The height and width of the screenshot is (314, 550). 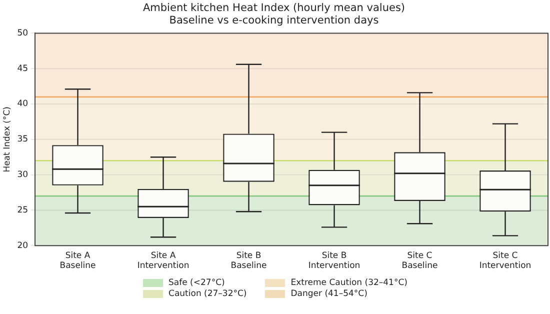 I want to click on x-tick-label: Site A Intervention, so click(x=163, y=261).